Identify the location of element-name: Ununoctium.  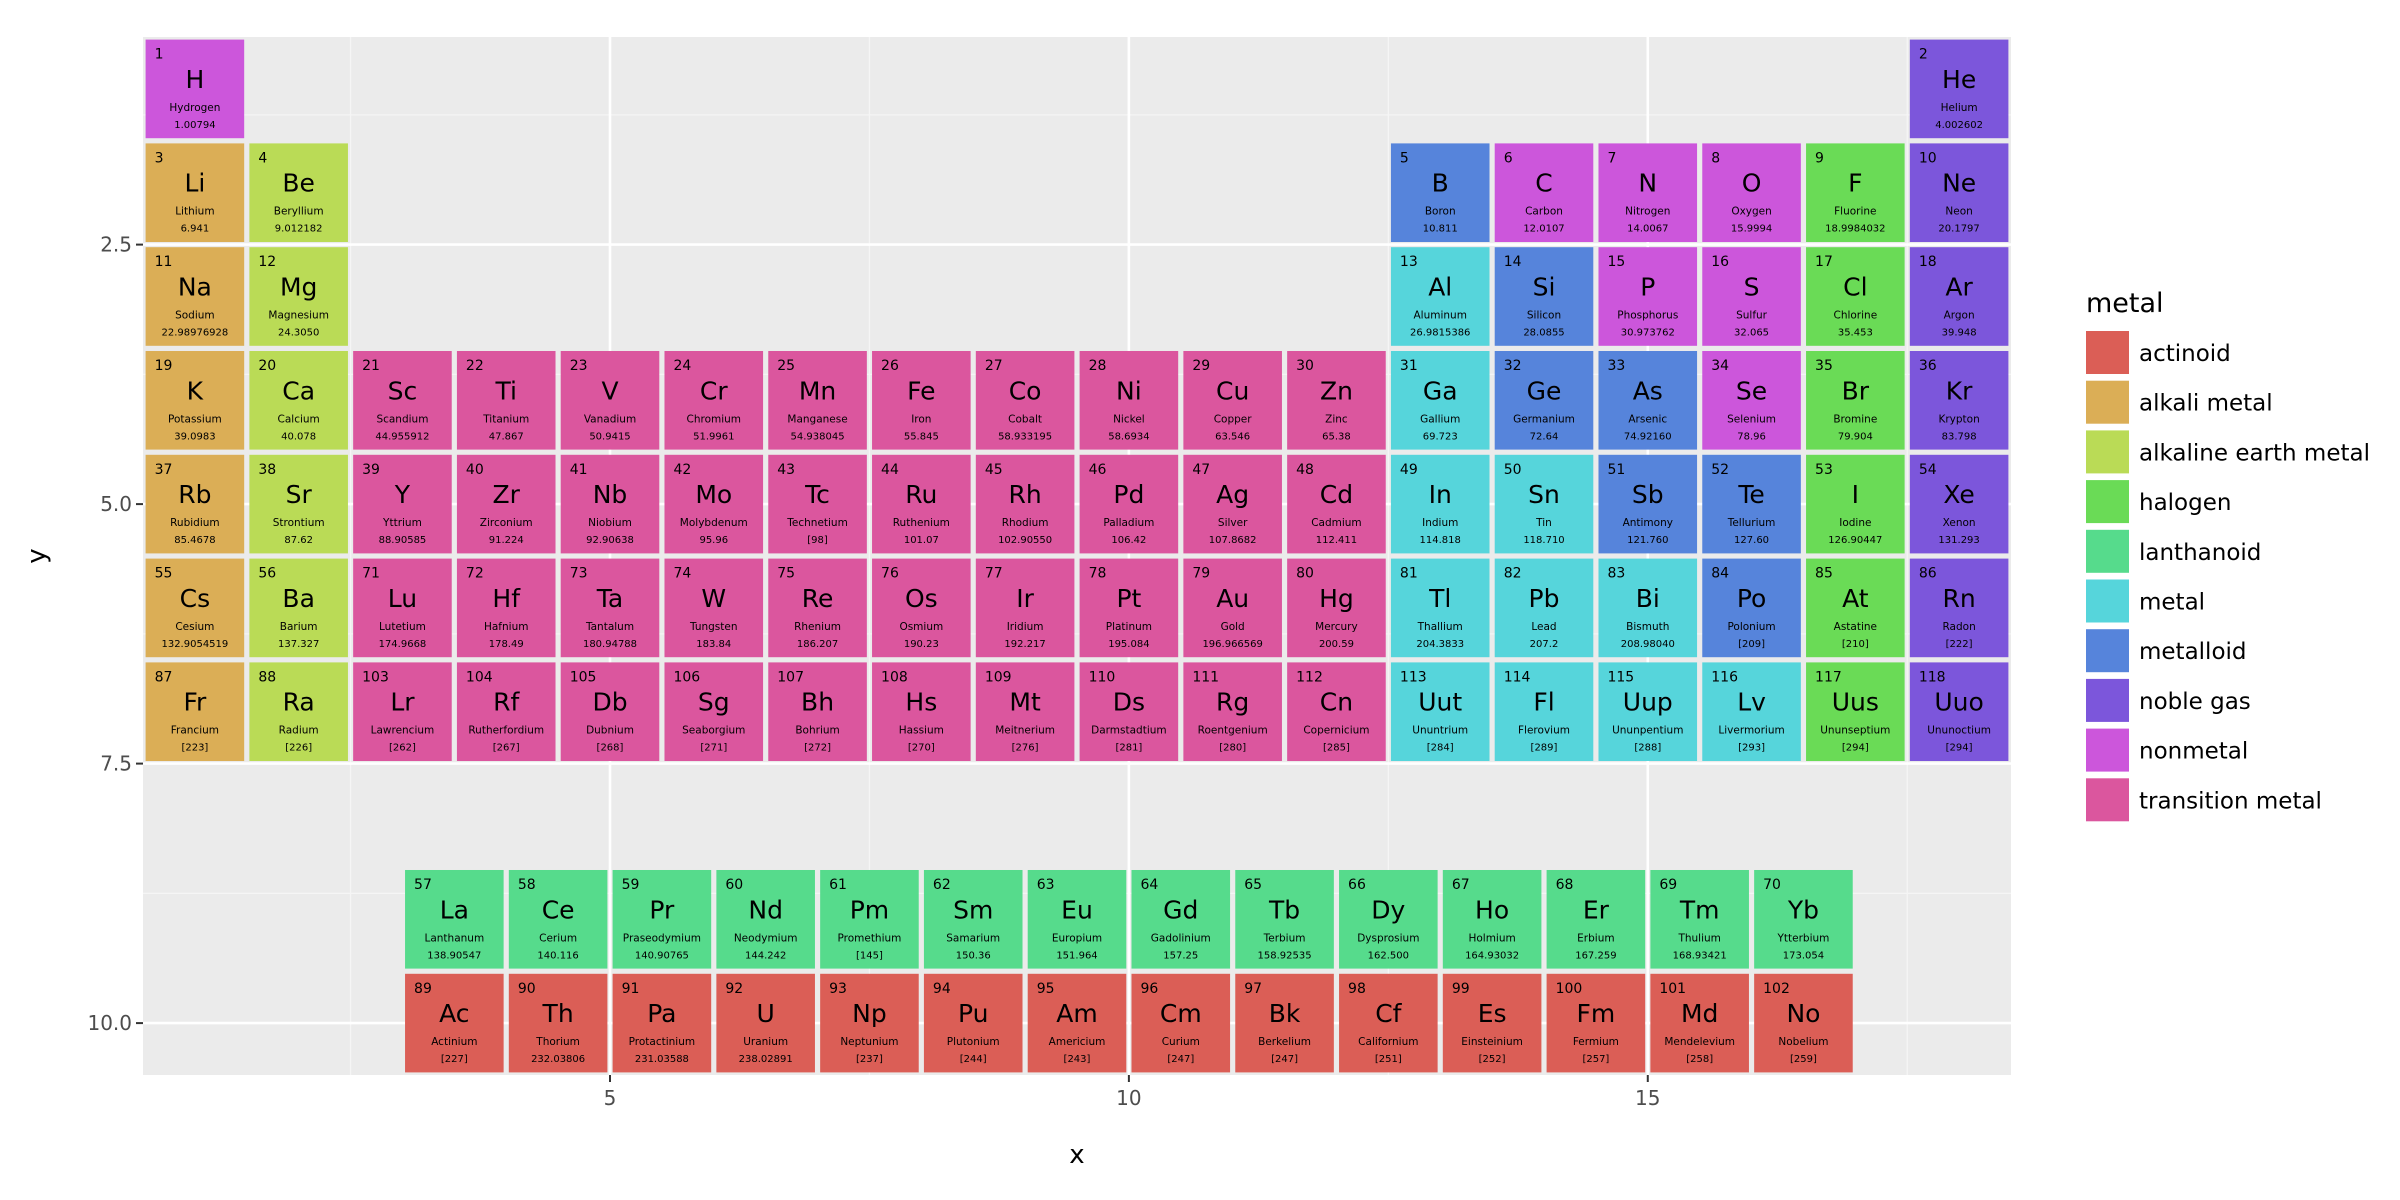
(1959, 731).